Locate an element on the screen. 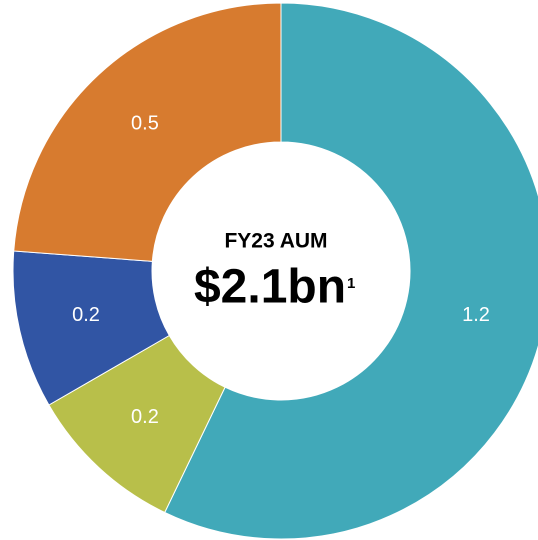 Image resolution: width=538 pixels, height=540 pixels. center-value: $2.1bn is located at coordinates (270, 287).